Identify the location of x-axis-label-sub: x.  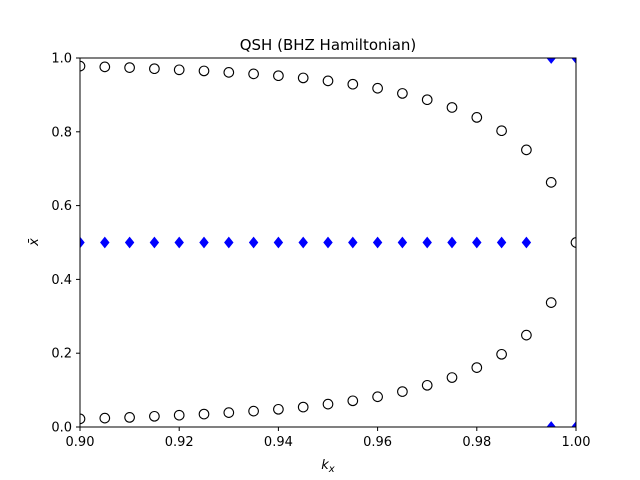
(331, 469).